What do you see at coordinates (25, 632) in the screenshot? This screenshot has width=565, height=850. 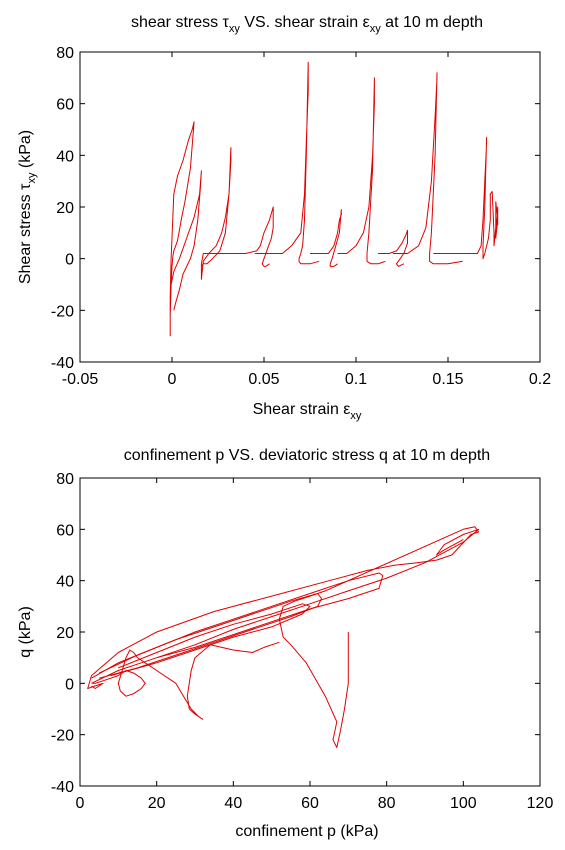 I see `y-axis-label: q (kPa)` at bounding box center [25, 632].